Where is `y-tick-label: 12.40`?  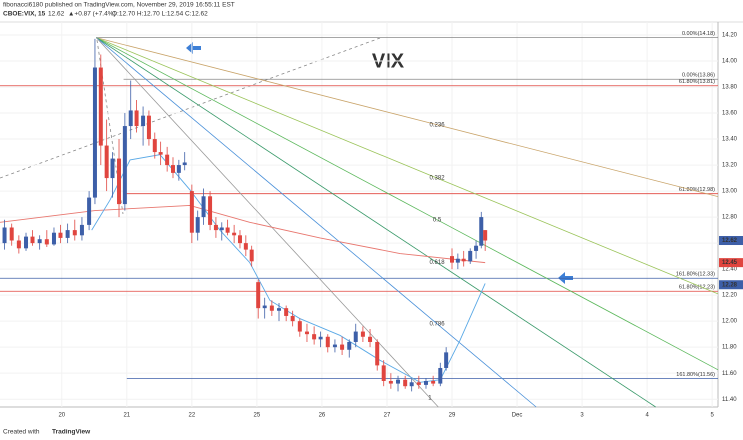 y-tick-label: 12.40 is located at coordinates (730, 270).